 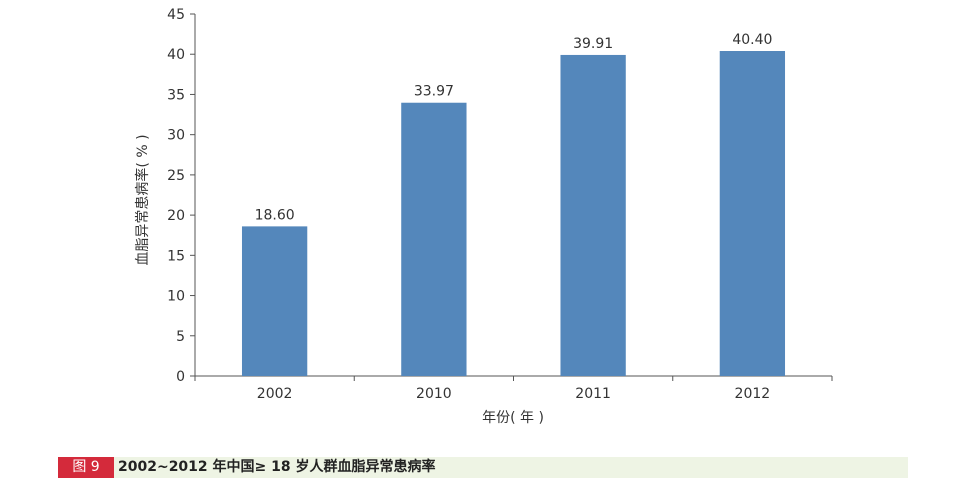 What do you see at coordinates (593, 394) in the screenshot?
I see `x-tick-label: 2011` at bounding box center [593, 394].